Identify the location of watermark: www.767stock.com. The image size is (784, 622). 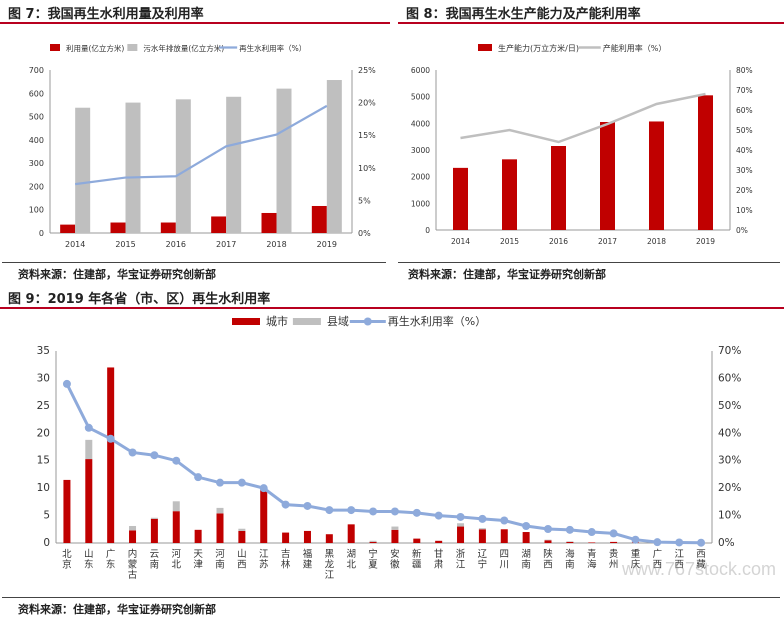
(698, 569).